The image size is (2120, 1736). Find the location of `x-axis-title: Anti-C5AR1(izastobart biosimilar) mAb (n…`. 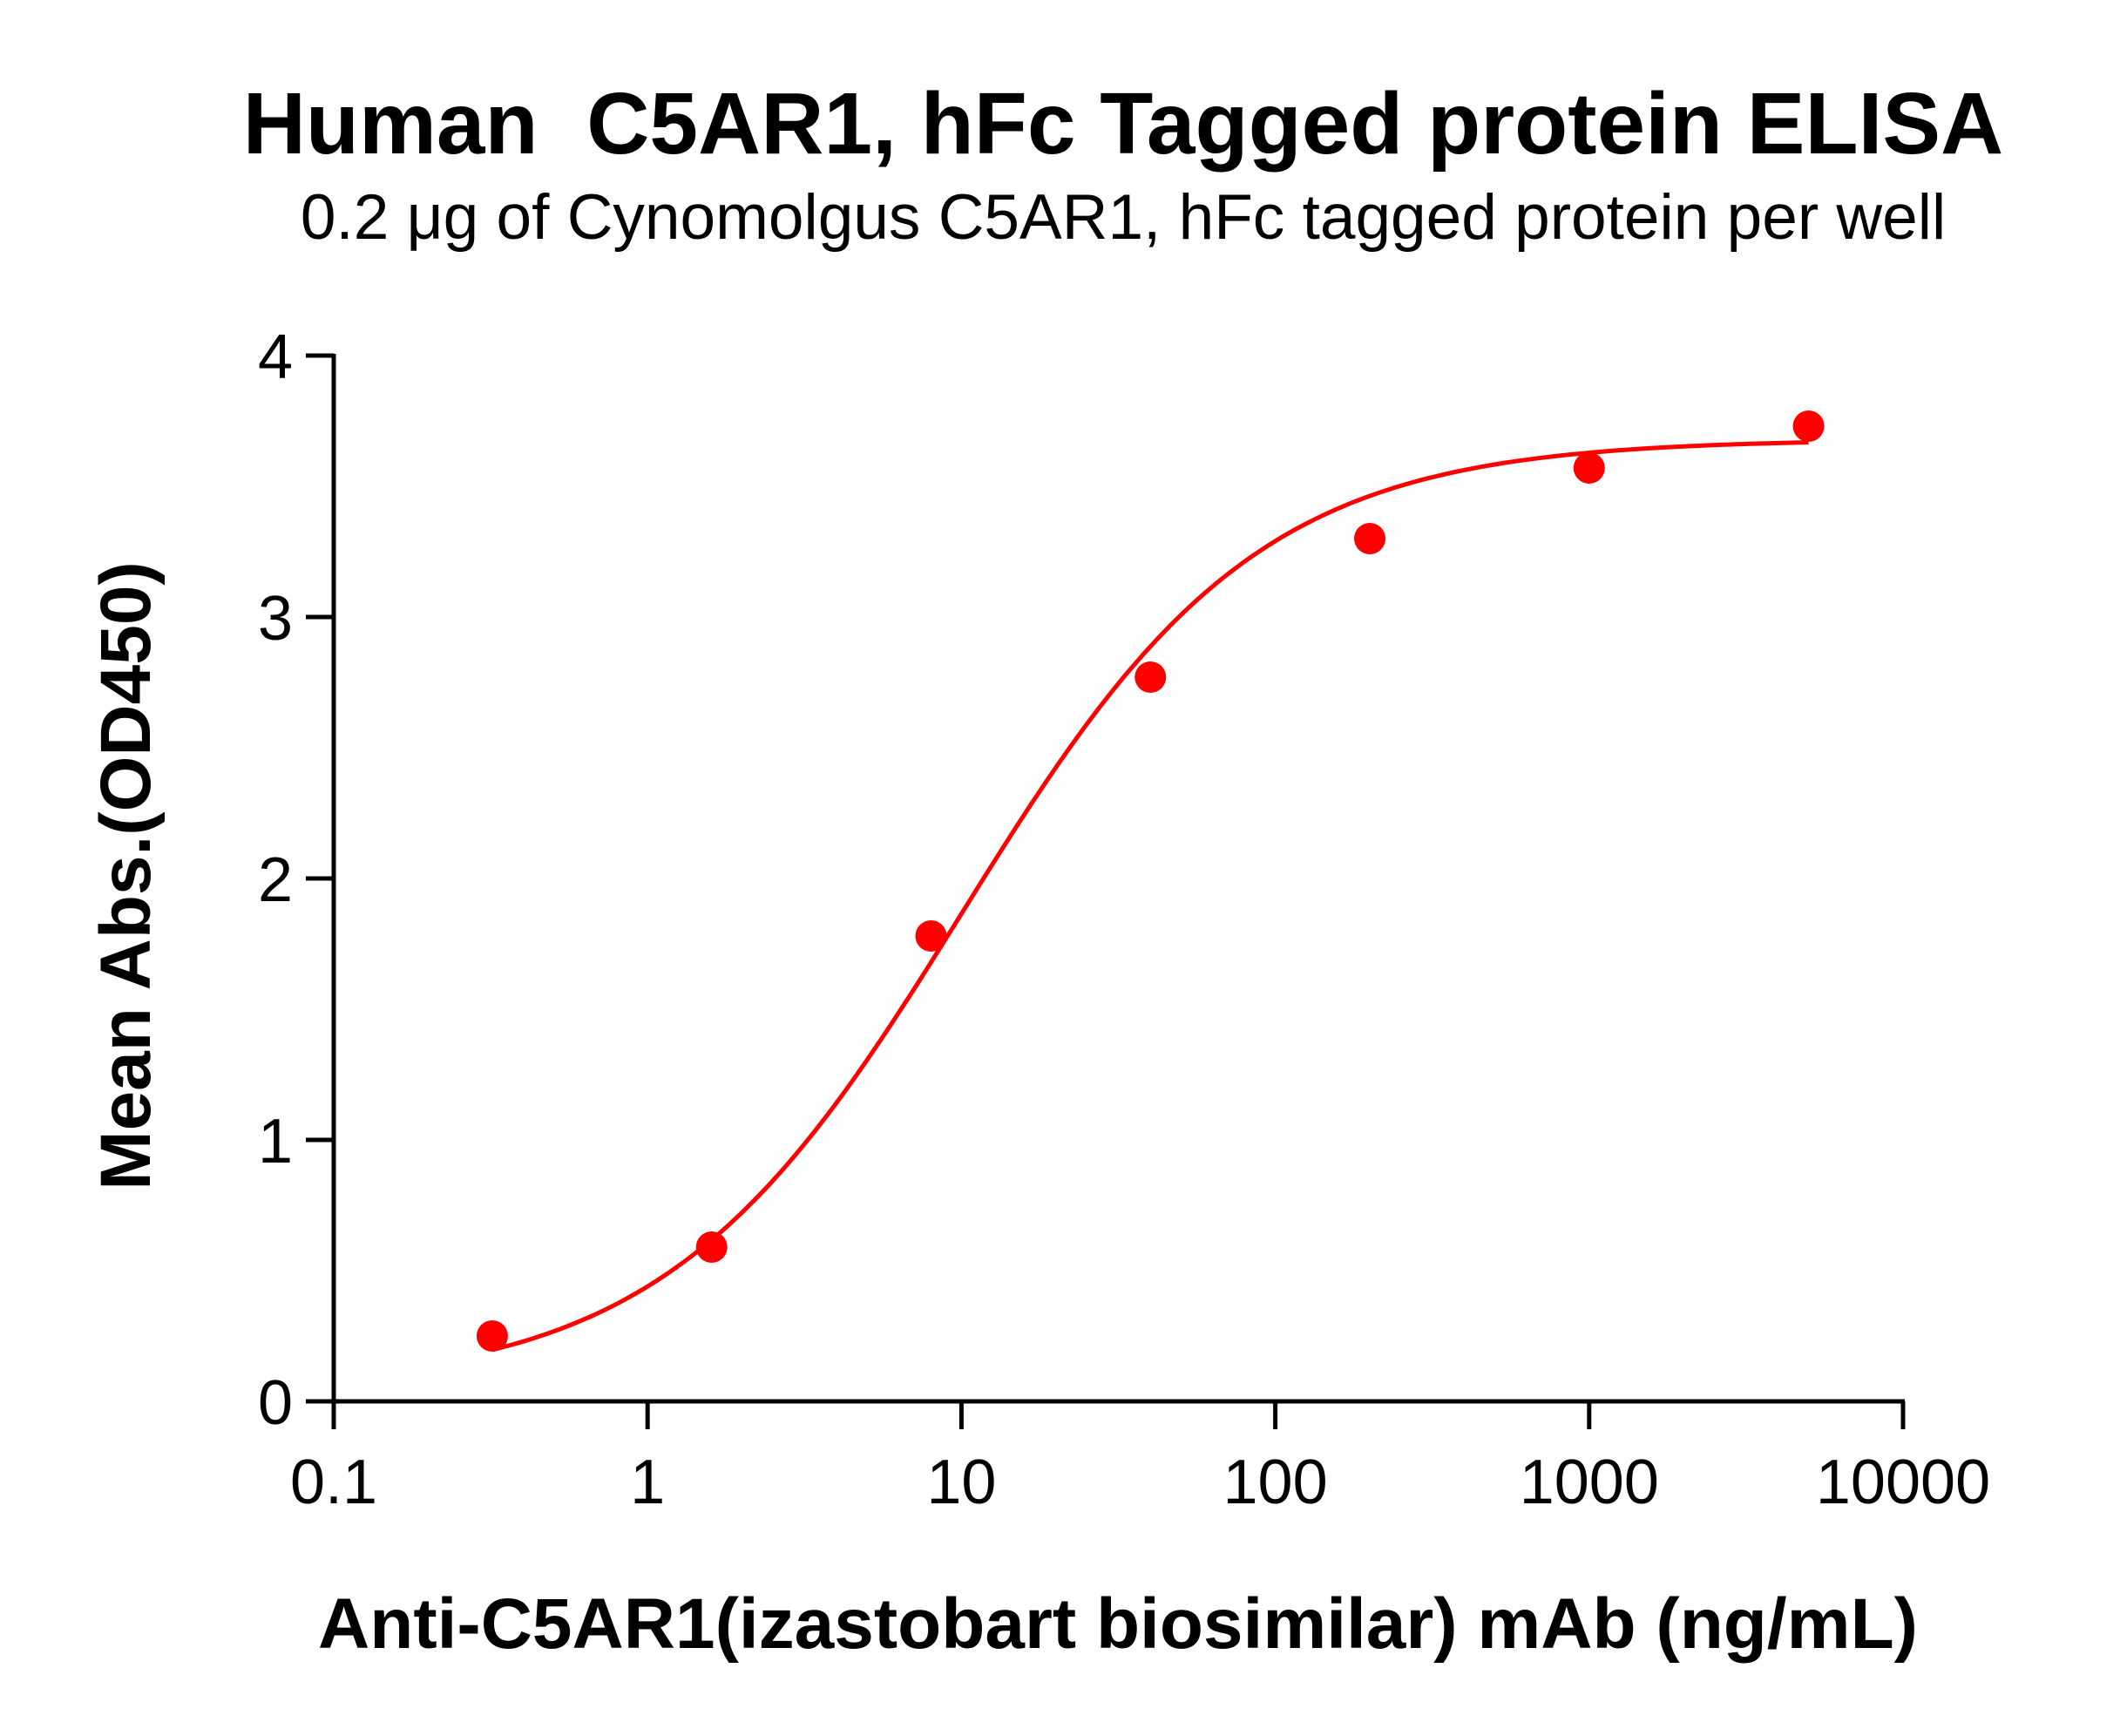

x-axis-title: Anti-C5AR1(izastobart biosimilar) mAb (n… is located at coordinates (1118, 1624).